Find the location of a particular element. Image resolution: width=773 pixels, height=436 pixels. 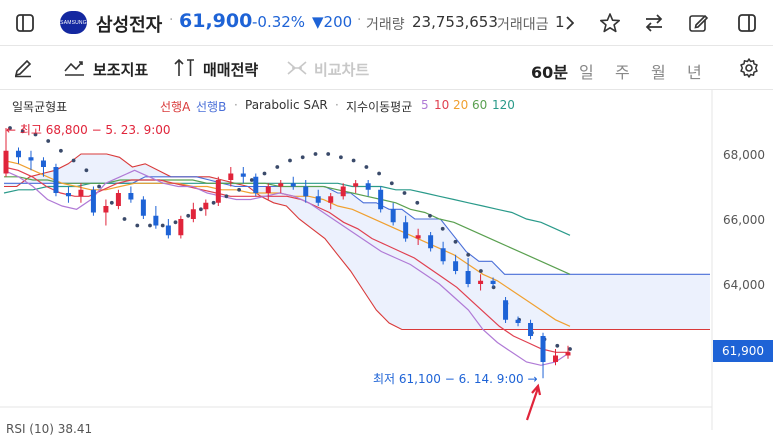

settings-gear-icon is located at coordinates (749, 68).